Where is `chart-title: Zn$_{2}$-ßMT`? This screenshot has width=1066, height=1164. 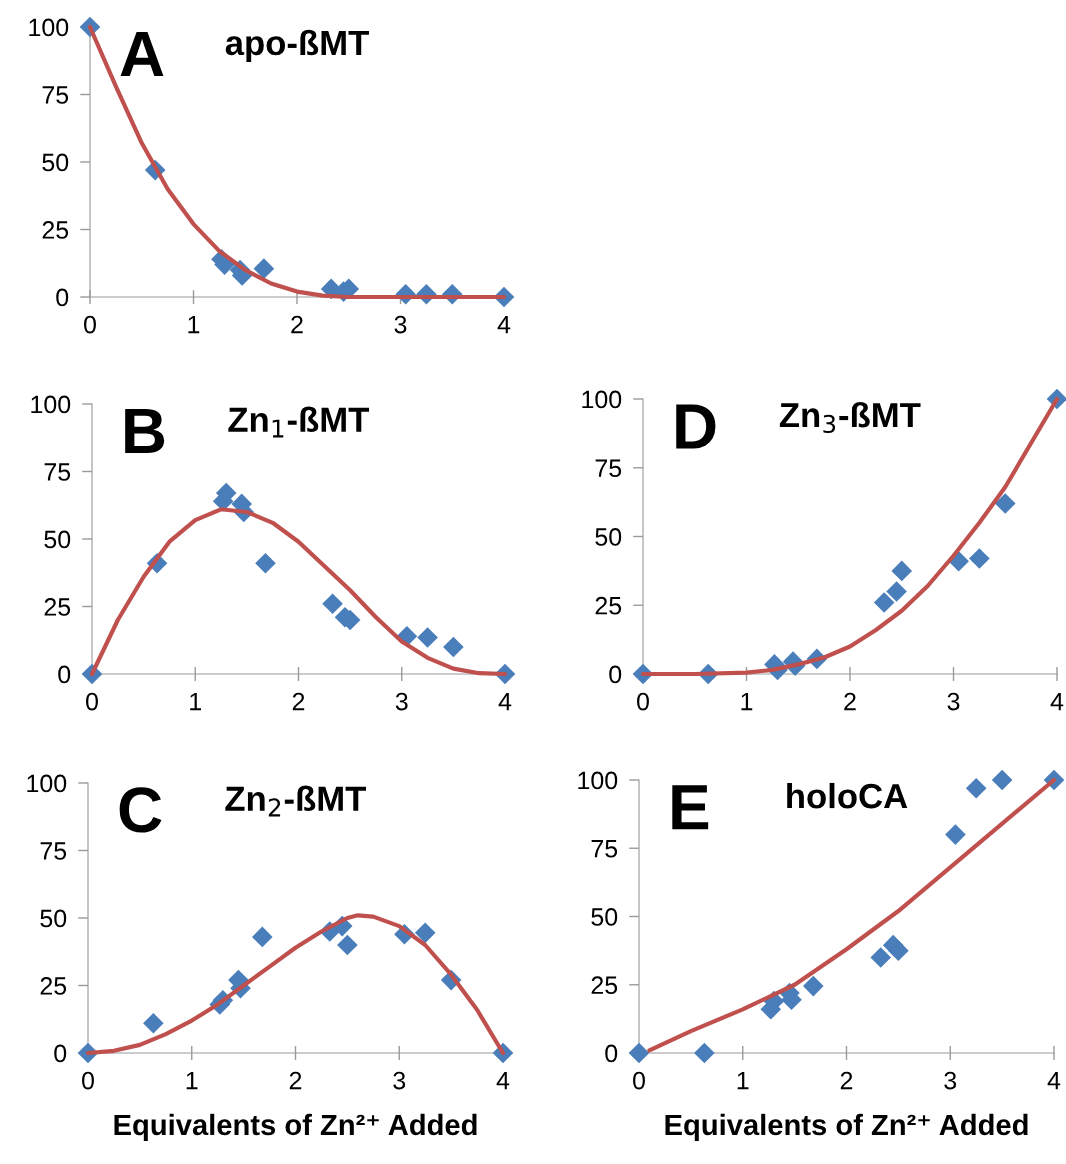
chart-title: Zn$_{2}$-ßMT is located at coordinates (296, 801).